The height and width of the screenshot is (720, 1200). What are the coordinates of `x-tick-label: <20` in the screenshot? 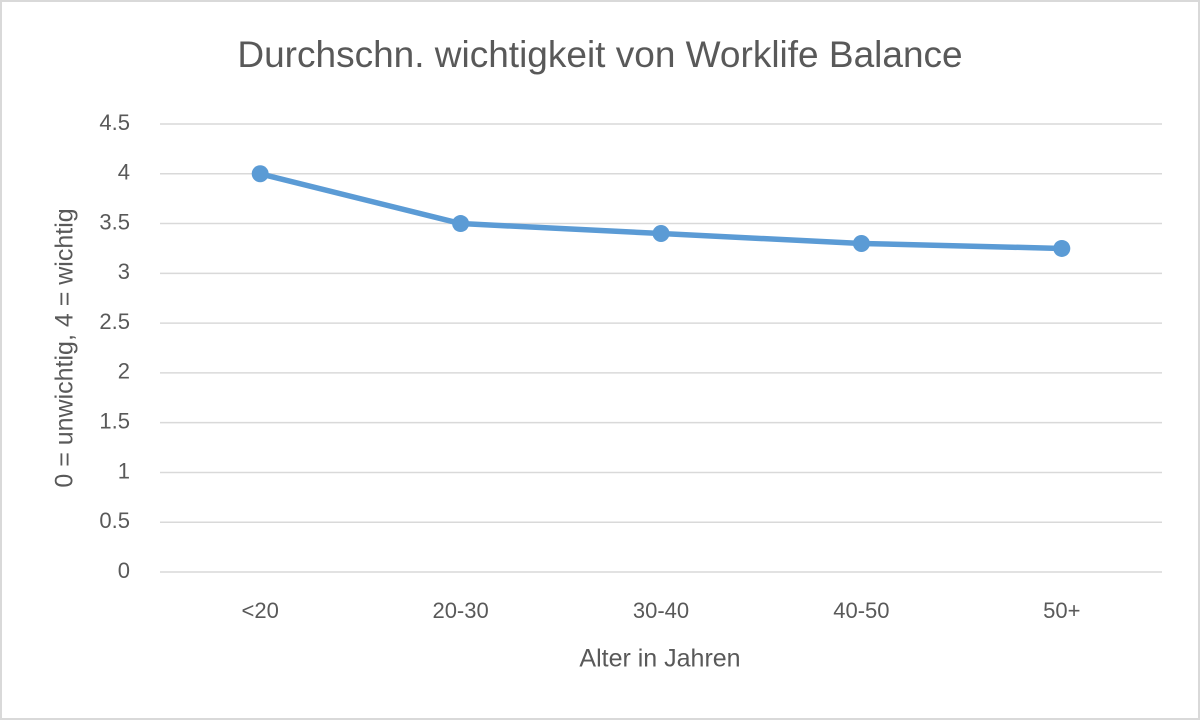 It's located at (260, 610).